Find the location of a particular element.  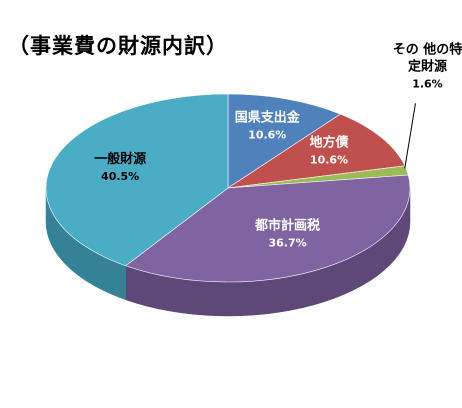

slice-国県支出金 is located at coordinates (284, 141).